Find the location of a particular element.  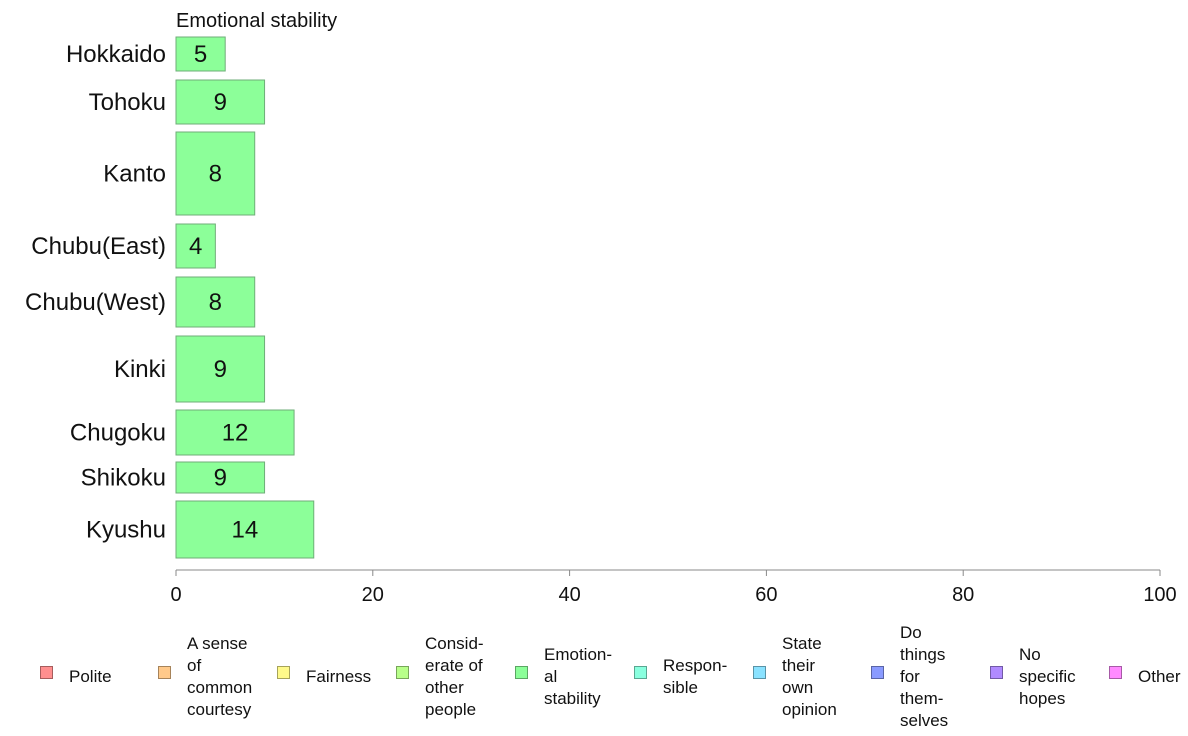

x-tick-label: 100 is located at coordinates (1159, 595).